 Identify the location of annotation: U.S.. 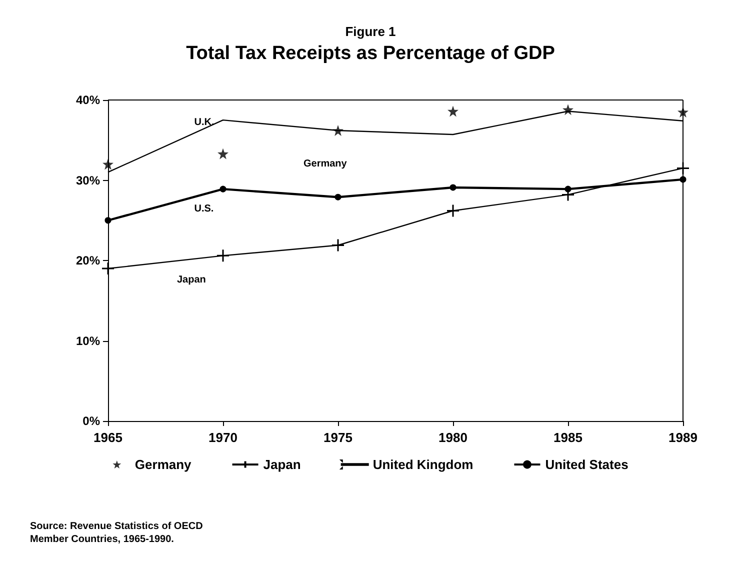
(204, 209).